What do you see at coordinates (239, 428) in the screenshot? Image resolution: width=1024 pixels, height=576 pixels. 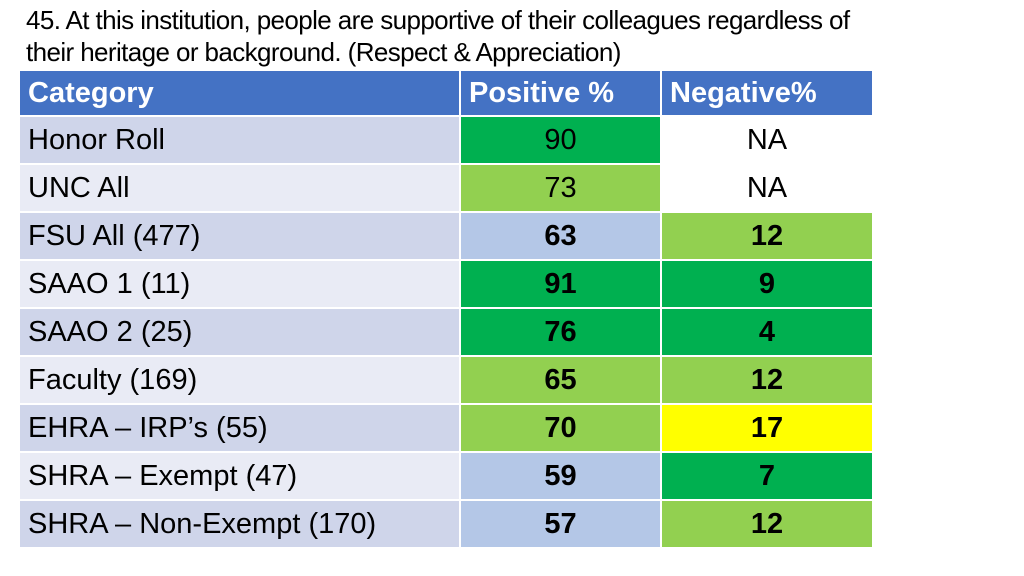 I see `category-cell: EHRA – IRP’s (55)` at bounding box center [239, 428].